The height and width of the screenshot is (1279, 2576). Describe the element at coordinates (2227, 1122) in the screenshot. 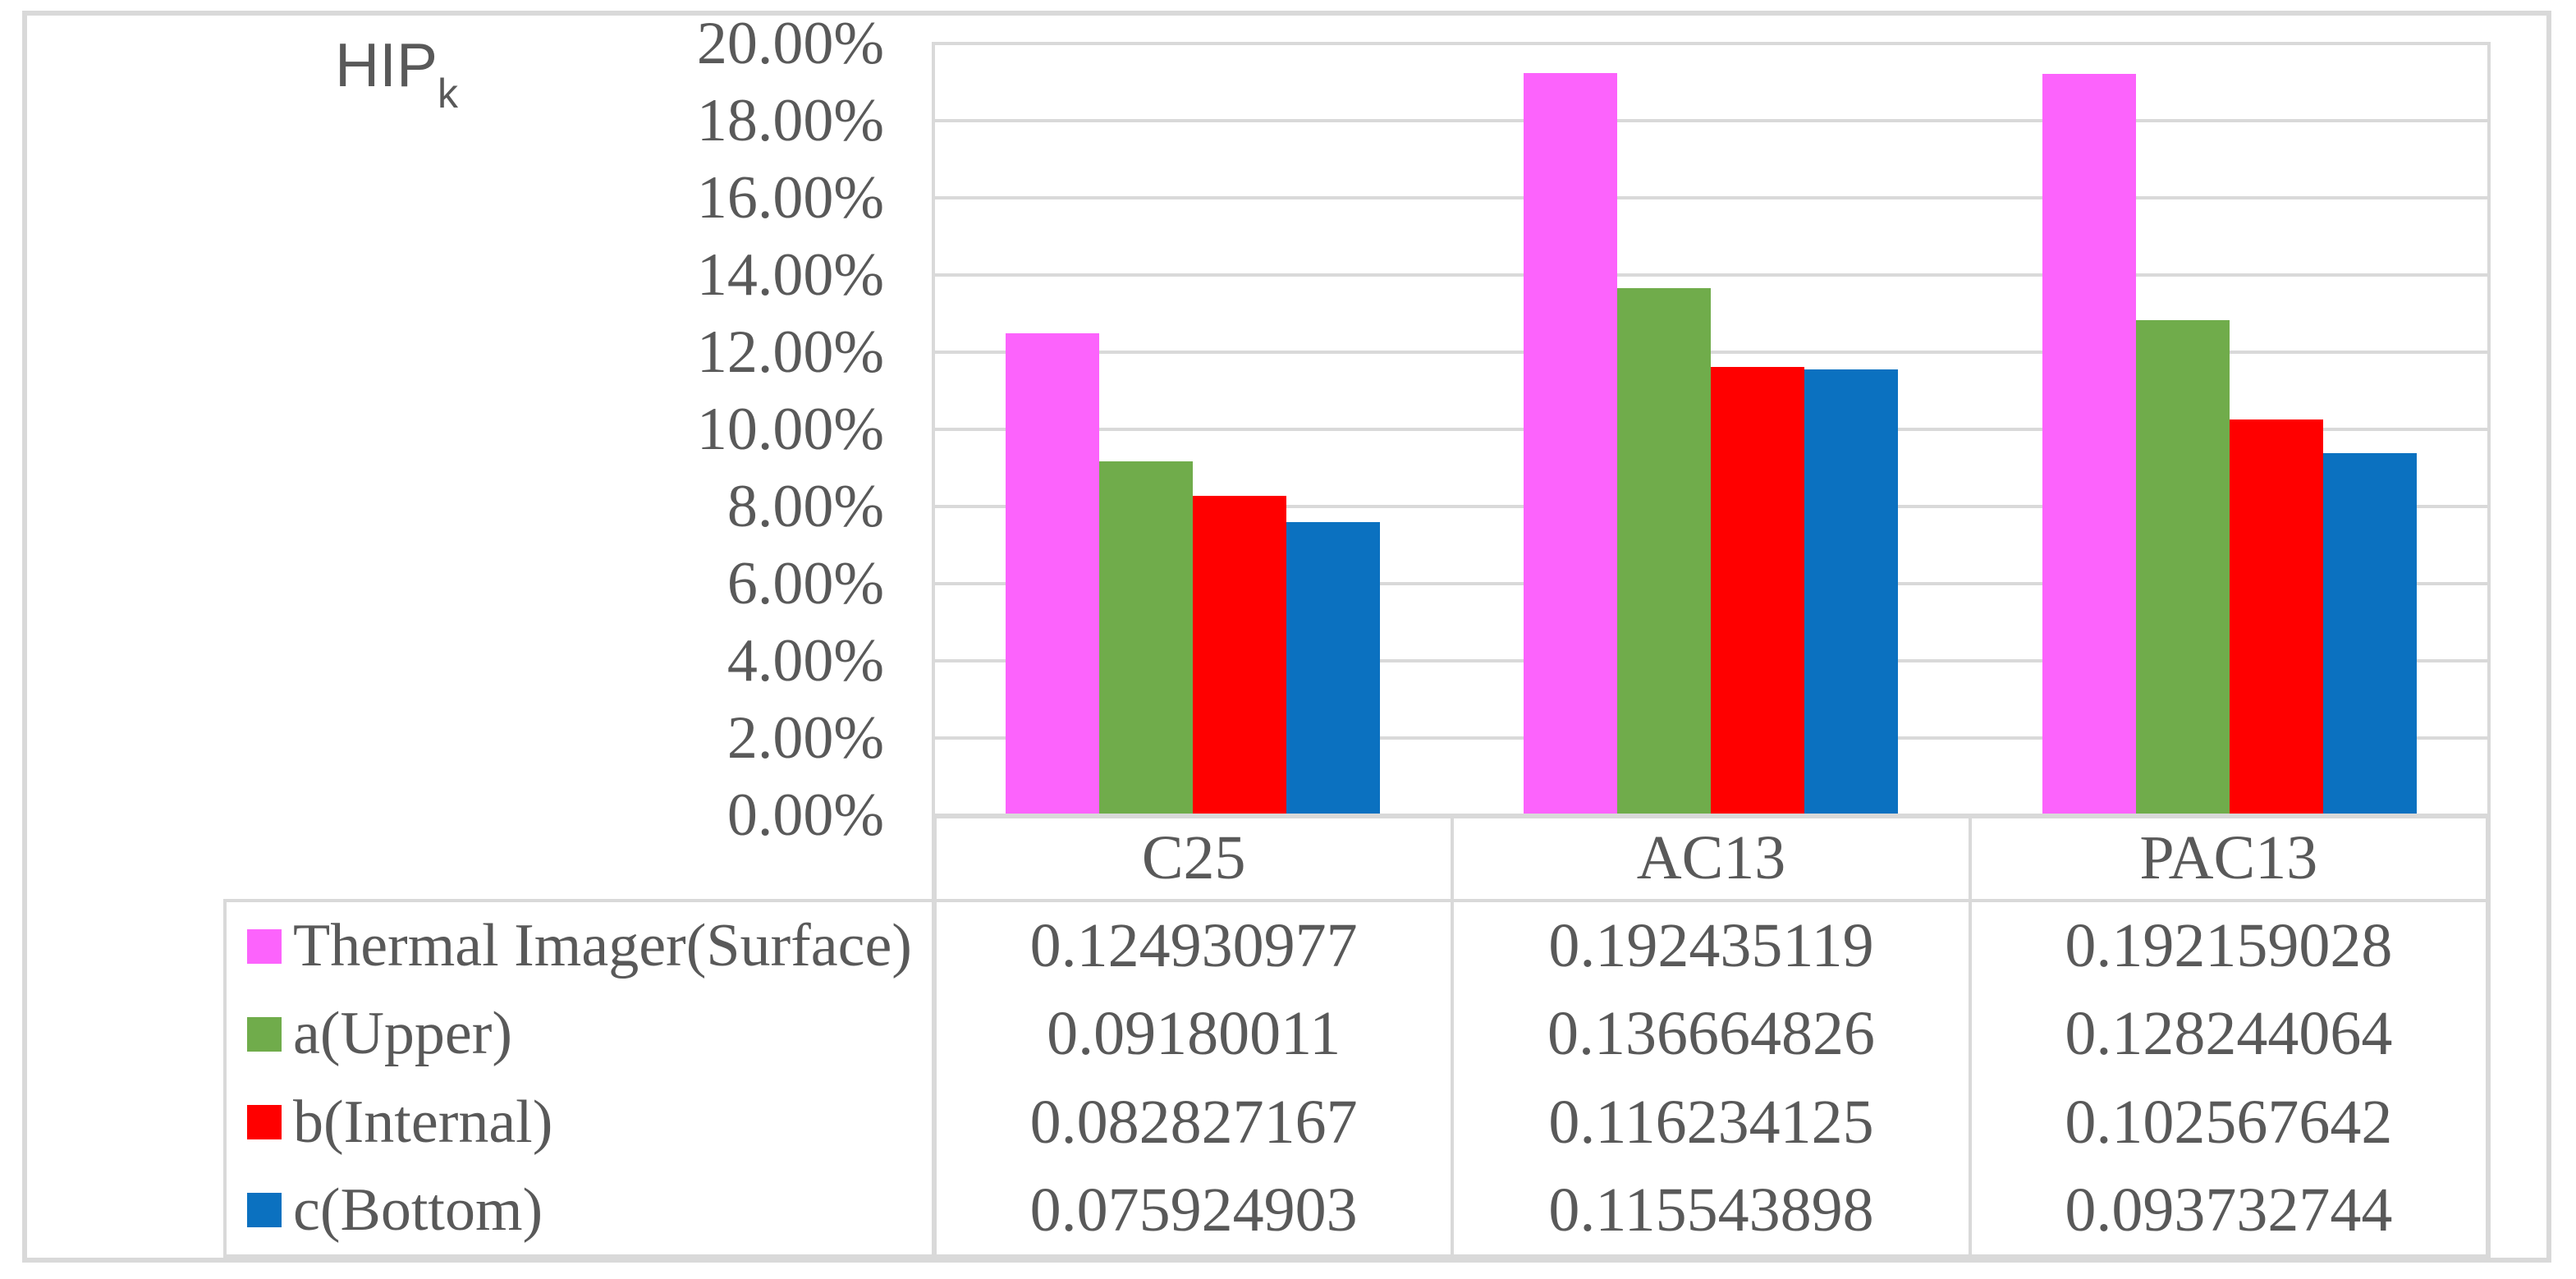

I see `table-value-cell: 0.102567642` at that location.